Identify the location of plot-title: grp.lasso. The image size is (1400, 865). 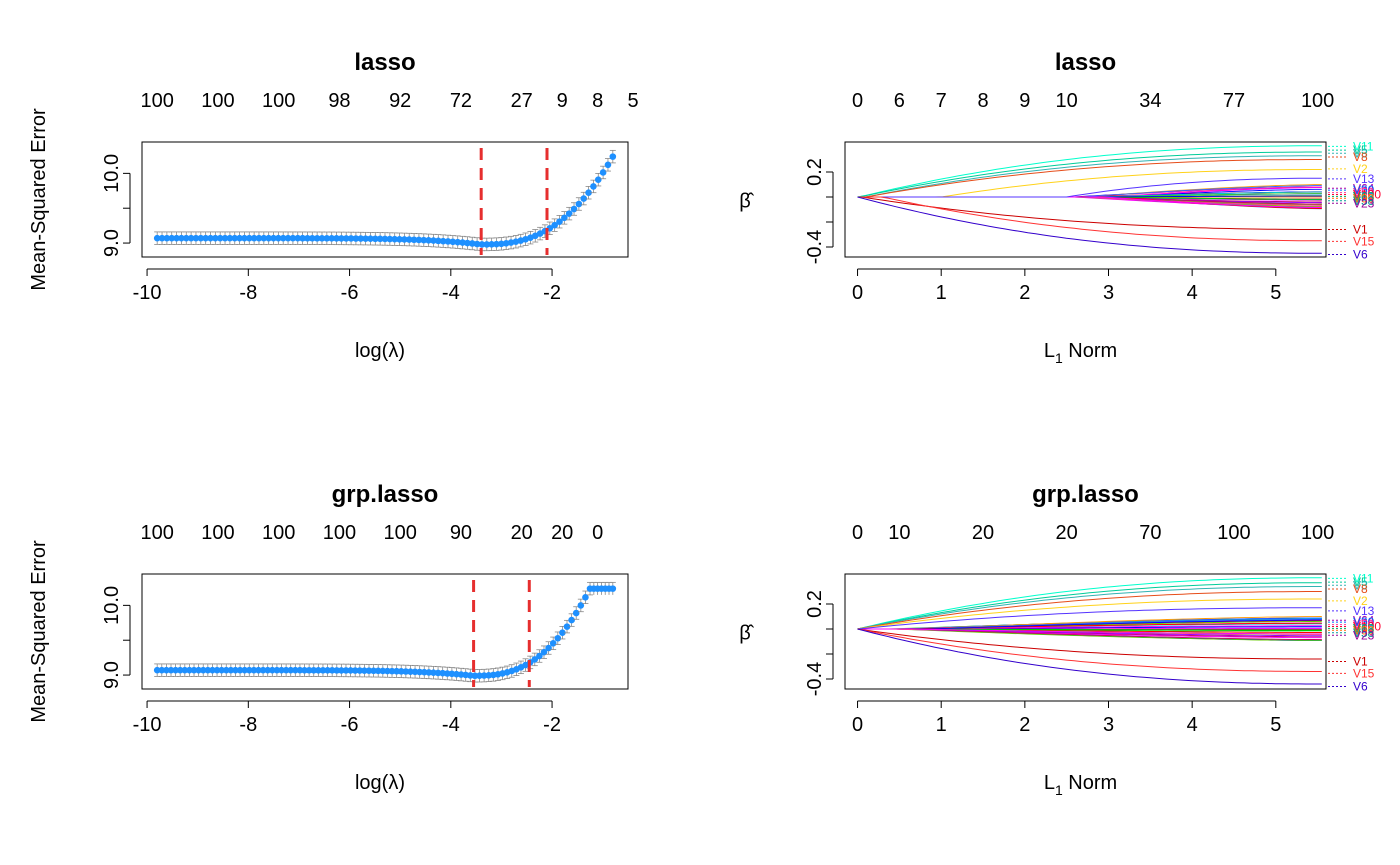
(385, 494).